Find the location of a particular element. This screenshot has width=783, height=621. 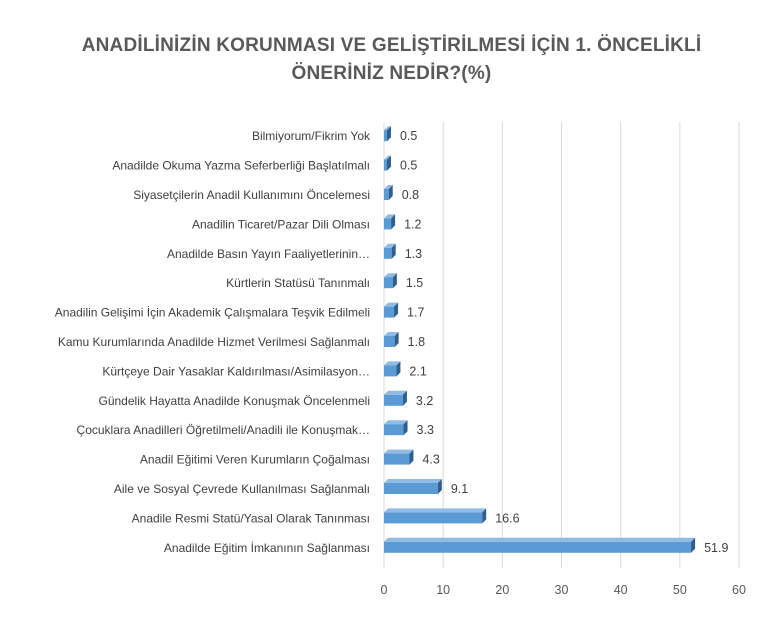

data-label-5: 1.5 is located at coordinates (414, 283).